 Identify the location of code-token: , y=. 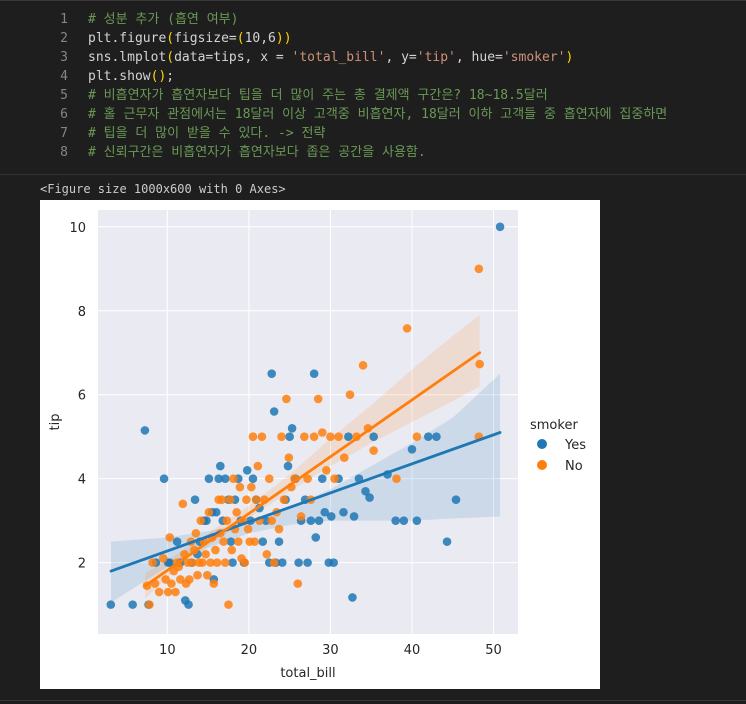
(401, 57).